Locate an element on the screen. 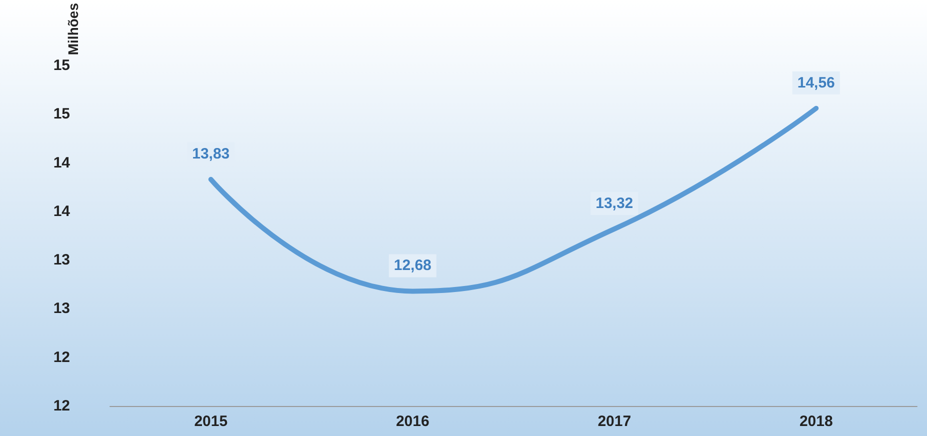 This screenshot has height=436, width=927. x-tick-label: 2018 is located at coordinates (816, 421).